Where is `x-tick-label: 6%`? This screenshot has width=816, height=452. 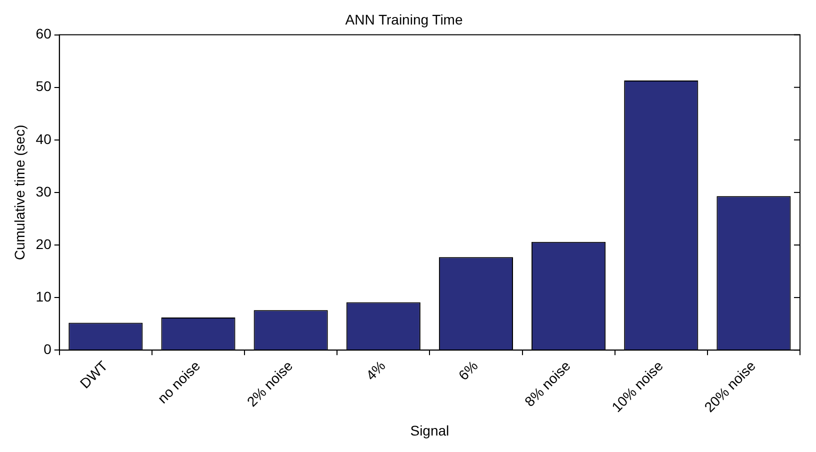 x-tick-label: 6% is located at coordinates (468, 371).